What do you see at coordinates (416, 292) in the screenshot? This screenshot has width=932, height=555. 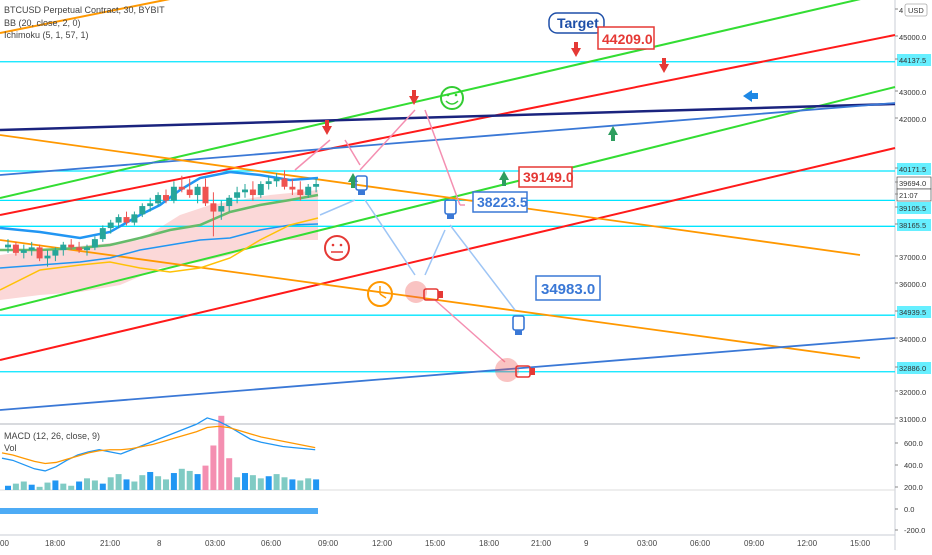 I see `highlight-circle` at bounding box center [416, 292].